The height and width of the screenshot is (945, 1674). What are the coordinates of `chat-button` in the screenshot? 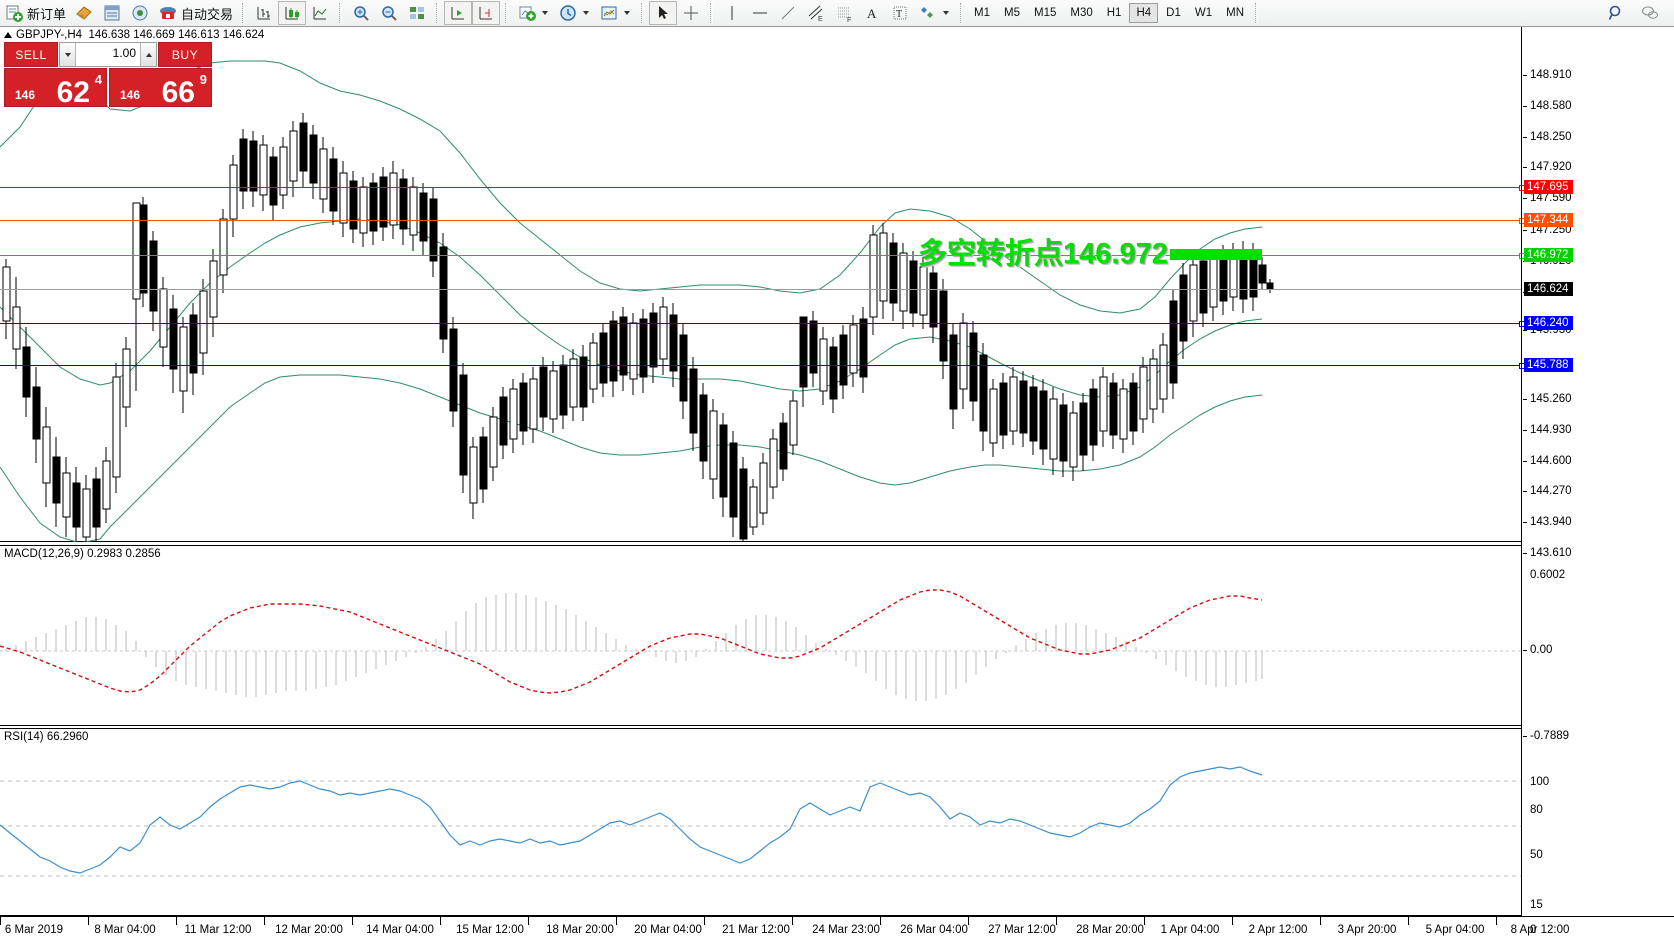 It's located at (1650, 13).